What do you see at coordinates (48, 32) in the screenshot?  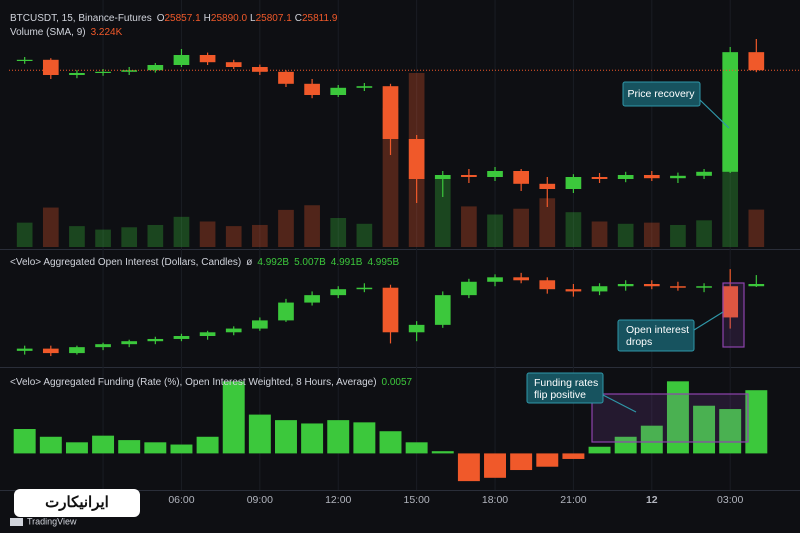 I see `legend-title: Volume (SMA, 9)` at bounding box center [48, 32].